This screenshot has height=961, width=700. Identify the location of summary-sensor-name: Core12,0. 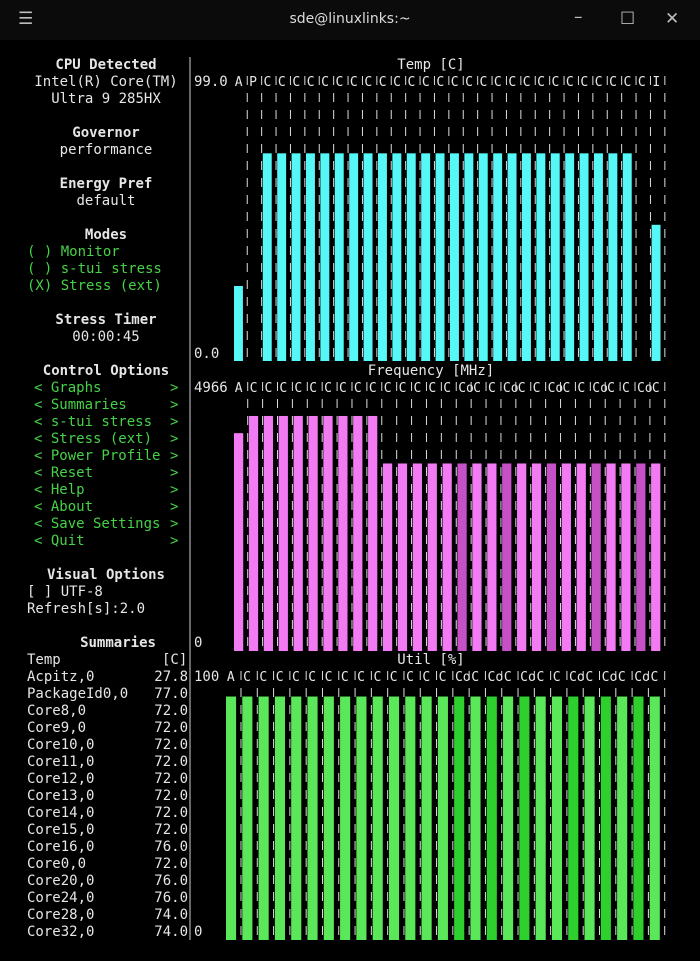
(61, 779).